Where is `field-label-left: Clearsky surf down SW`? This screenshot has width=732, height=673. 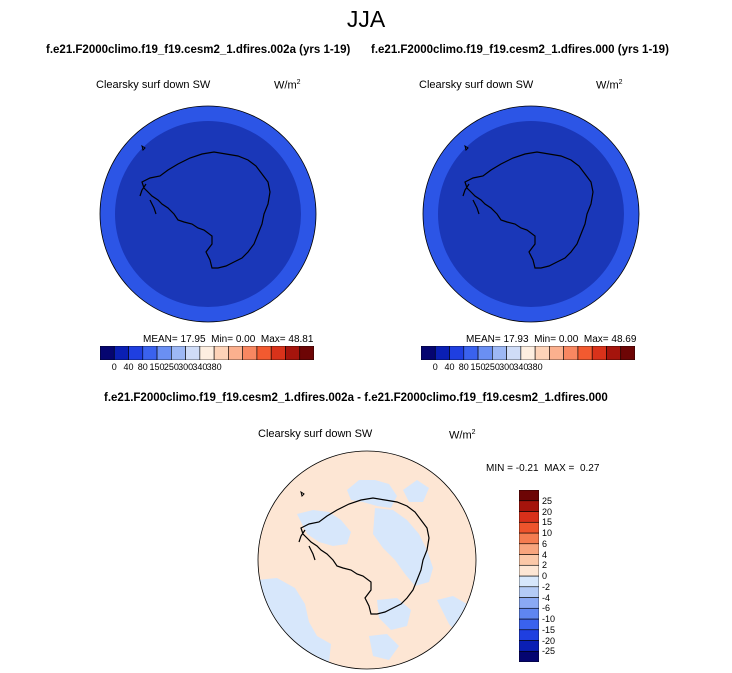
field-label-left: Clearsky surf down SW is located at coordinates (153, 85).